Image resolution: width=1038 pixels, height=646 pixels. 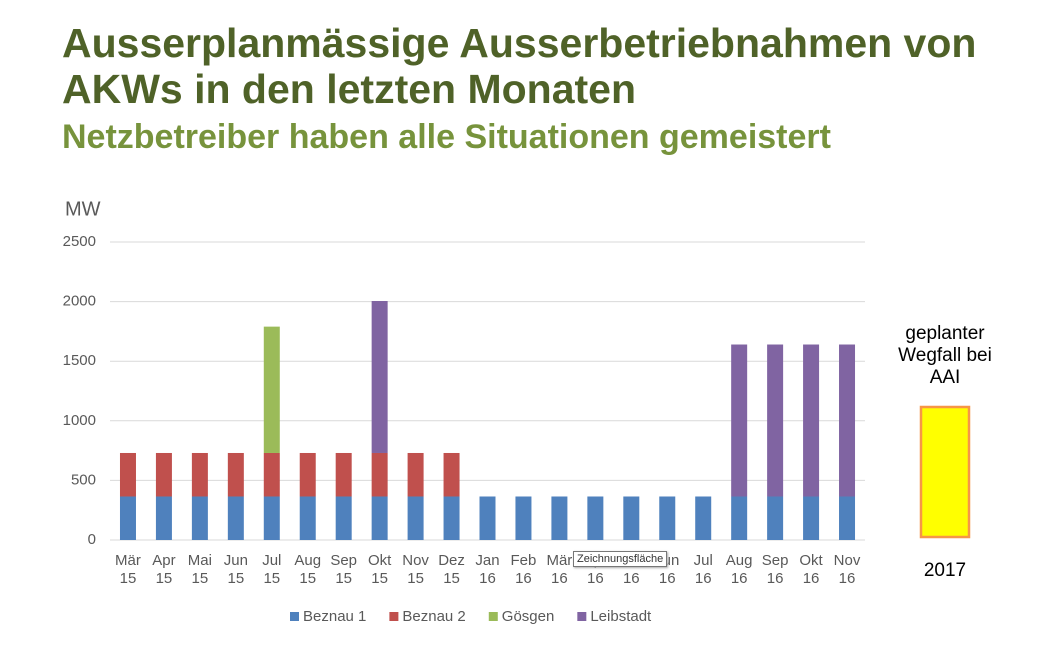 I want to click on y-tick-label: 0, so click(x=92, y=539).